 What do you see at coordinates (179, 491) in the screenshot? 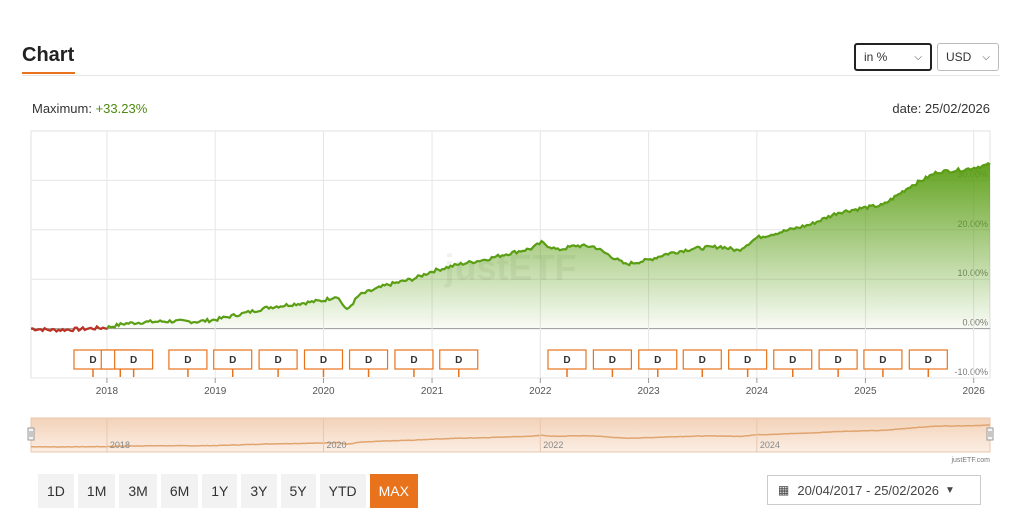
I see `range-button-6m: 6M` at bounding box center [179, 491].